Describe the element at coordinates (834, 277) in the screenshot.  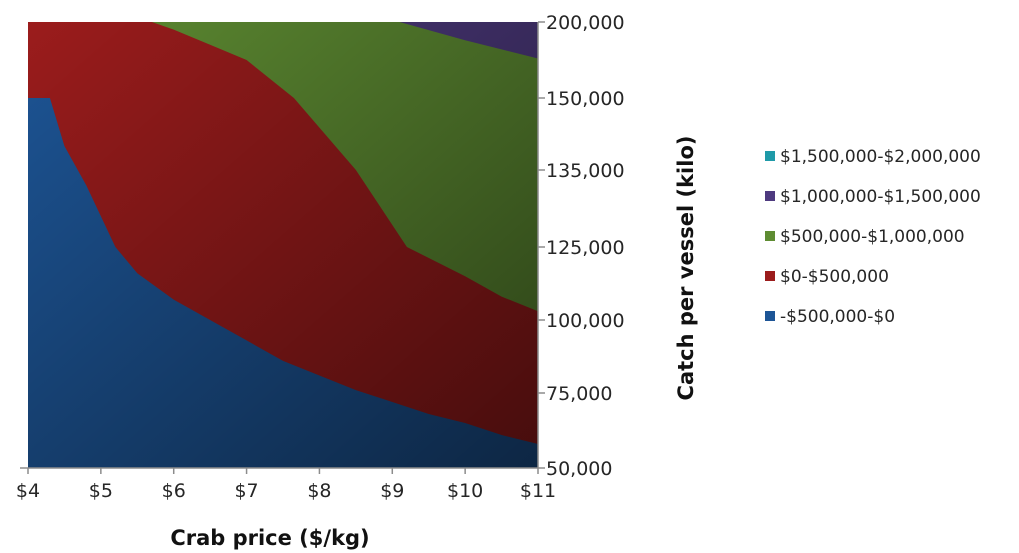
I see `legend-label: $0-$500,000` at that location.